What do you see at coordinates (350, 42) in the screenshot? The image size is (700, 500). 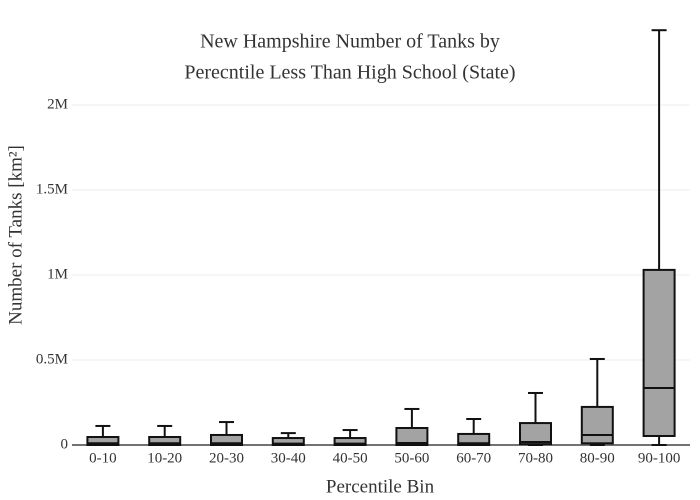 I see `chart-title: New Hampshire Number of Tanks by` at bounding box center [350, 42].